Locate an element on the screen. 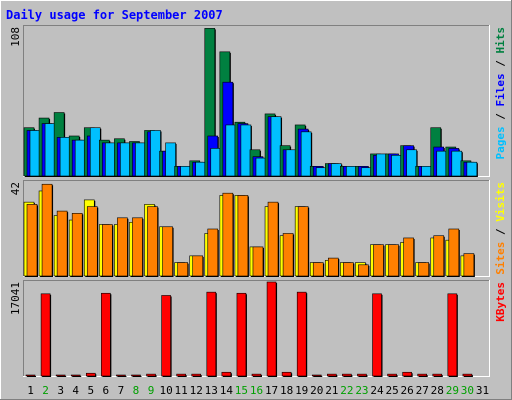 The height and width of the screenshot is (400, 512). x-tick-label: 4 is located at coordinates (75, 390).